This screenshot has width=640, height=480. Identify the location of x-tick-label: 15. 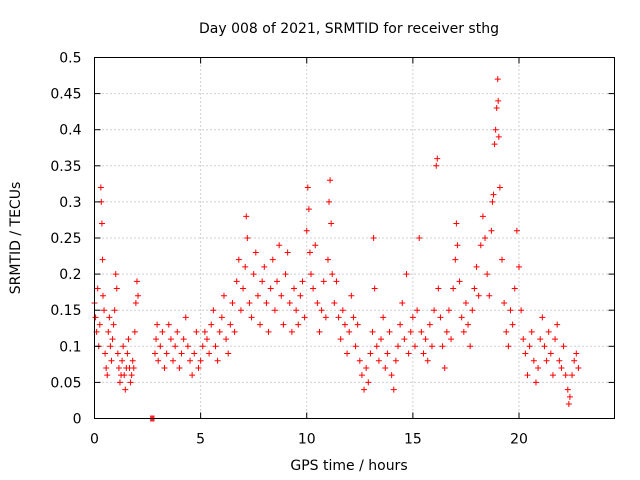
(413, 440).